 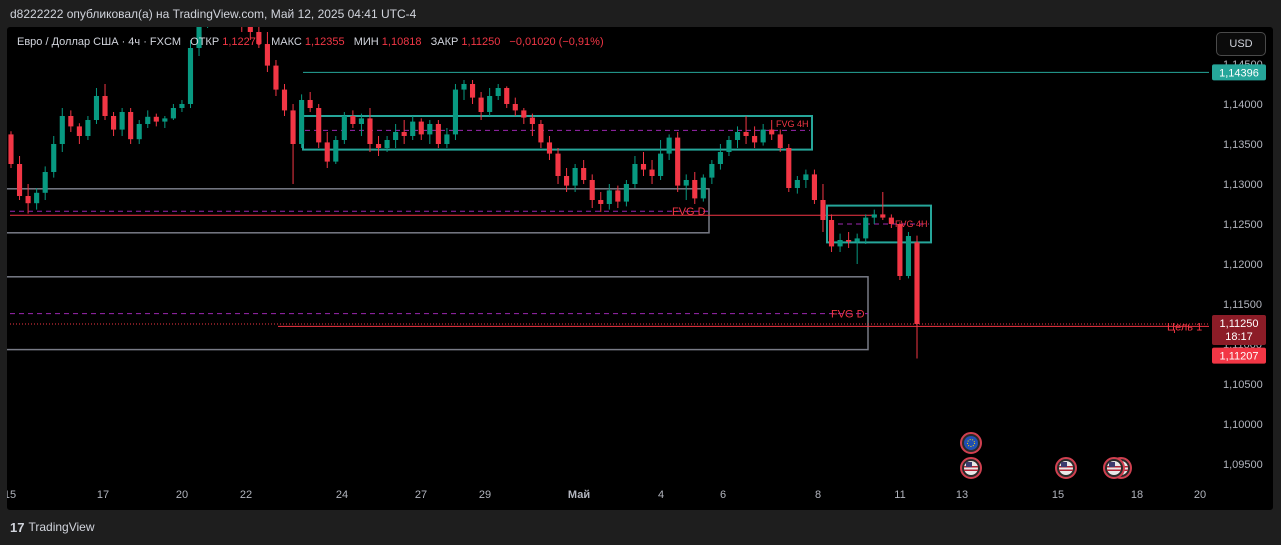 I want to click on open-label: ОТКР, so click(x=205, y=42).